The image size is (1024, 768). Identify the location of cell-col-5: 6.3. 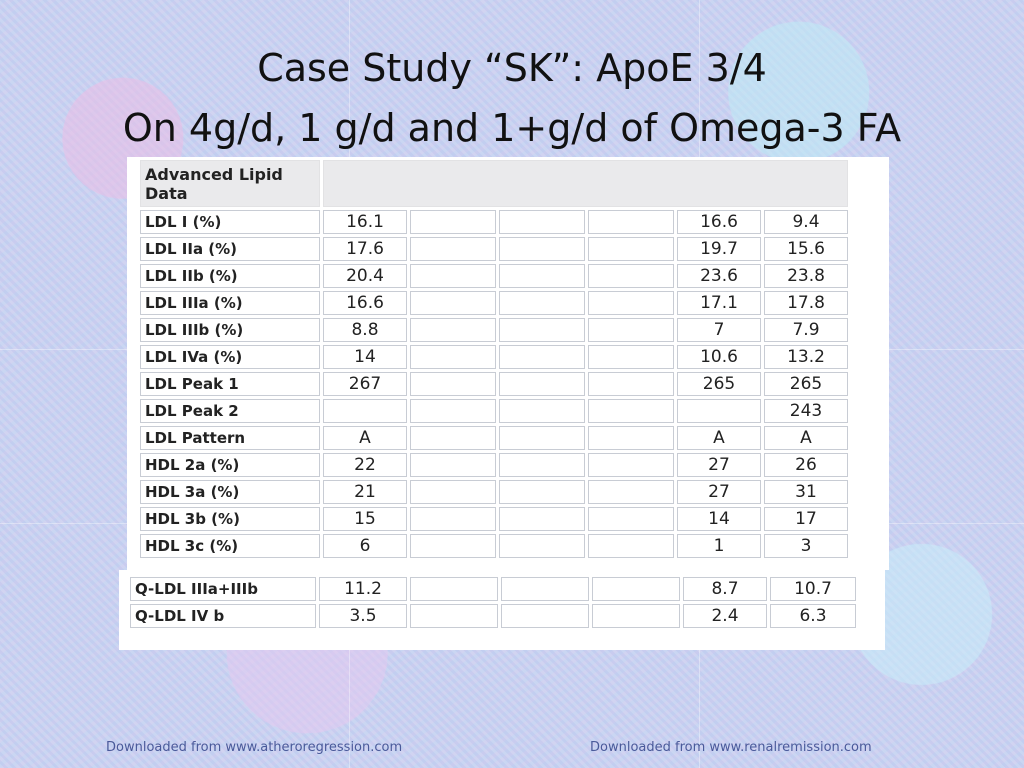
(813, 616).